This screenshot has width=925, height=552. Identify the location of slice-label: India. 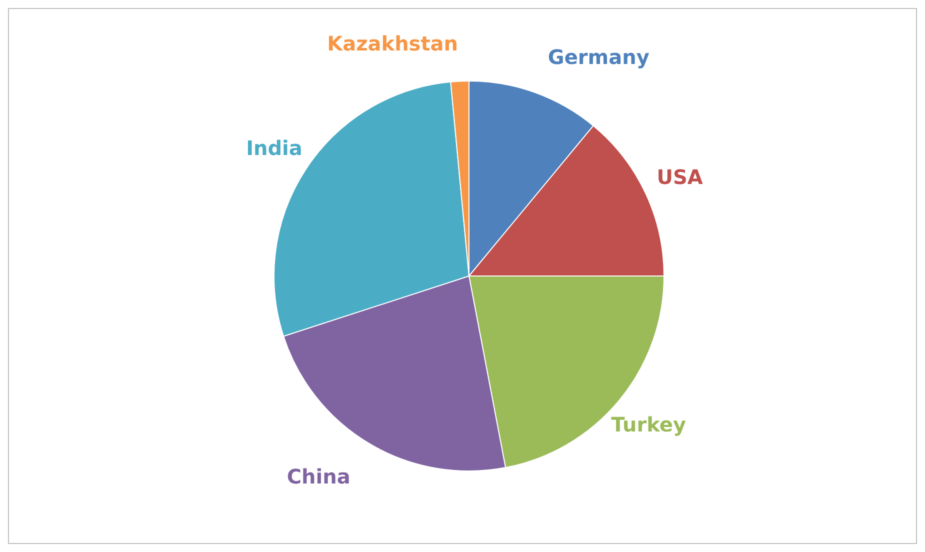
(274, 148).